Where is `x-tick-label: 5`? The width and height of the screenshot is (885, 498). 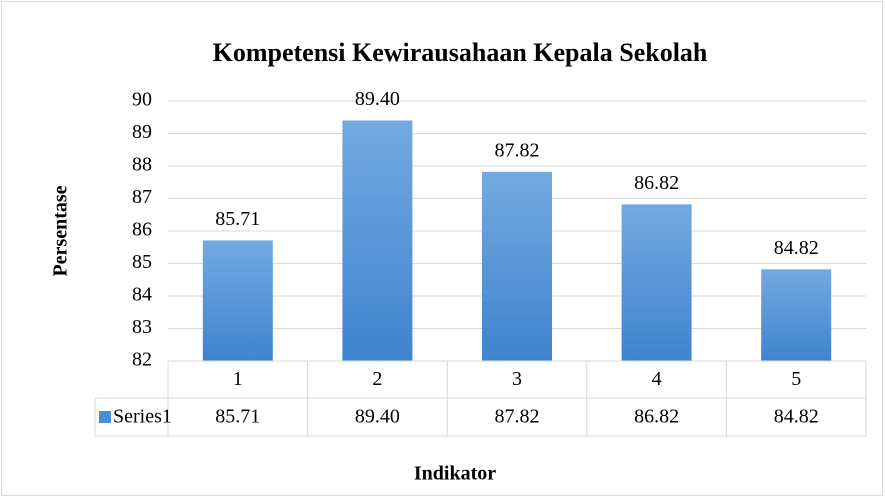 x-tick-label: 5 is located at coordinates (796, 379).